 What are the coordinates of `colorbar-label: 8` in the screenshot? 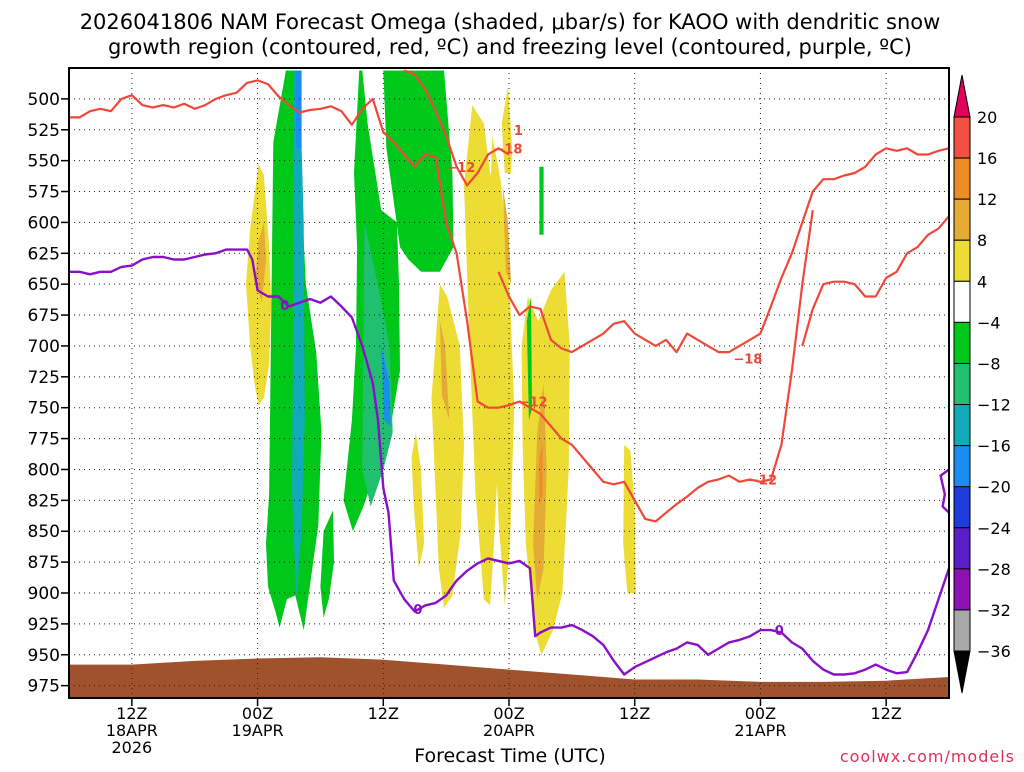 It's located at (982, 240).